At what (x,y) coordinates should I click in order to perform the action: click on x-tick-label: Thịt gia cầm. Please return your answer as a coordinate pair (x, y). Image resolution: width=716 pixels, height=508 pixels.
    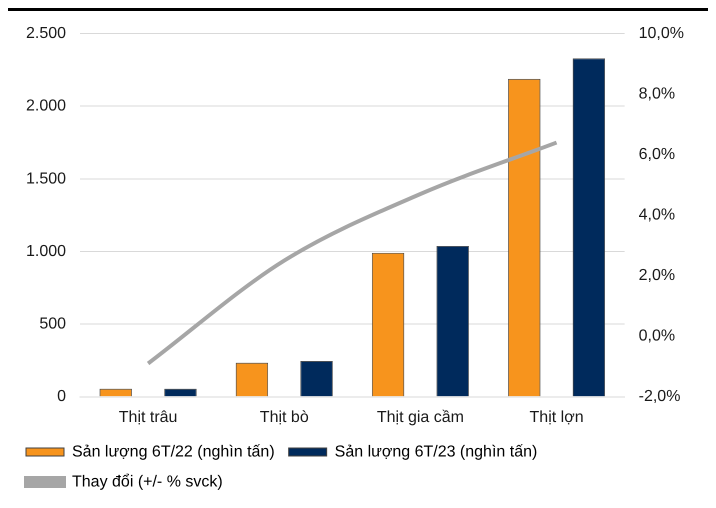
    Looking at the image, I should click on (420, 417).